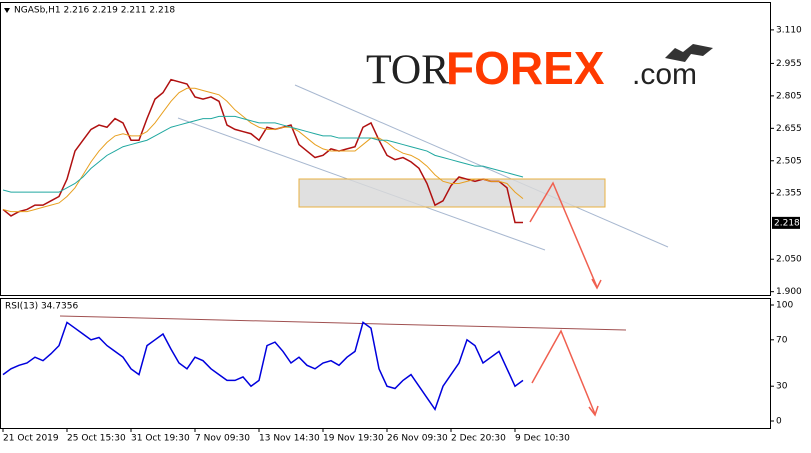 This screenshot has height=453, width=811. What do you see at coordinates (222, 439) in the screenshot?
I see `x-tick-label: 7 Nov 09:30` at bounding box center [222, 439].